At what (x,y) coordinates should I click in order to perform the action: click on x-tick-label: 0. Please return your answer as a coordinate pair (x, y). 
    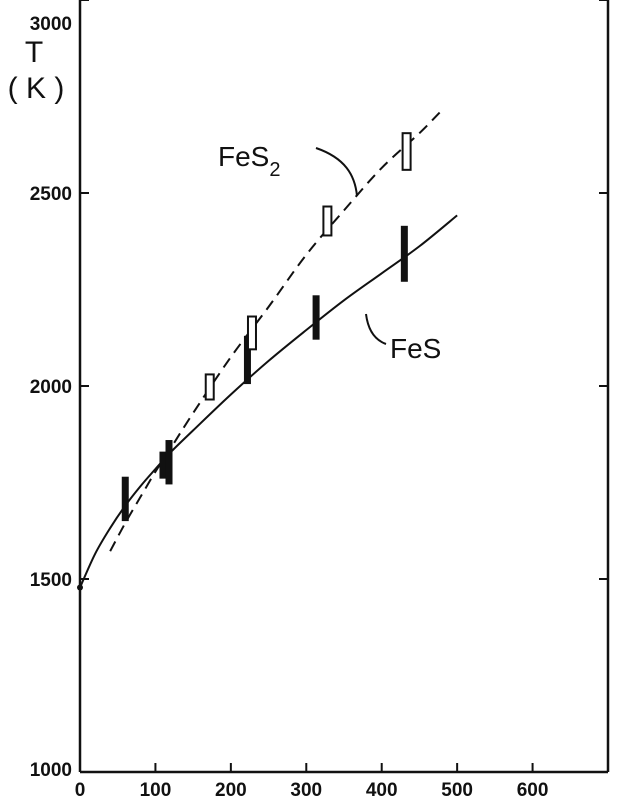
    Looking at the image, I should click on (80, 790).